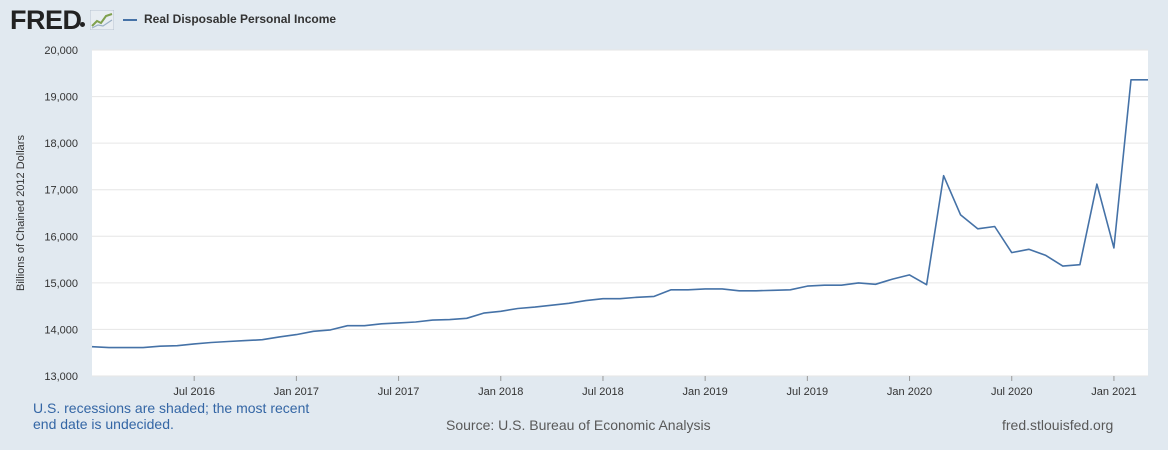 This screenshot has width=1168, height=450. What do you see at coordinates (584, 20) in the screenshot?
I see `chart-header: FRED Real Disposable Personal Income` at bounding box center [584, 20].